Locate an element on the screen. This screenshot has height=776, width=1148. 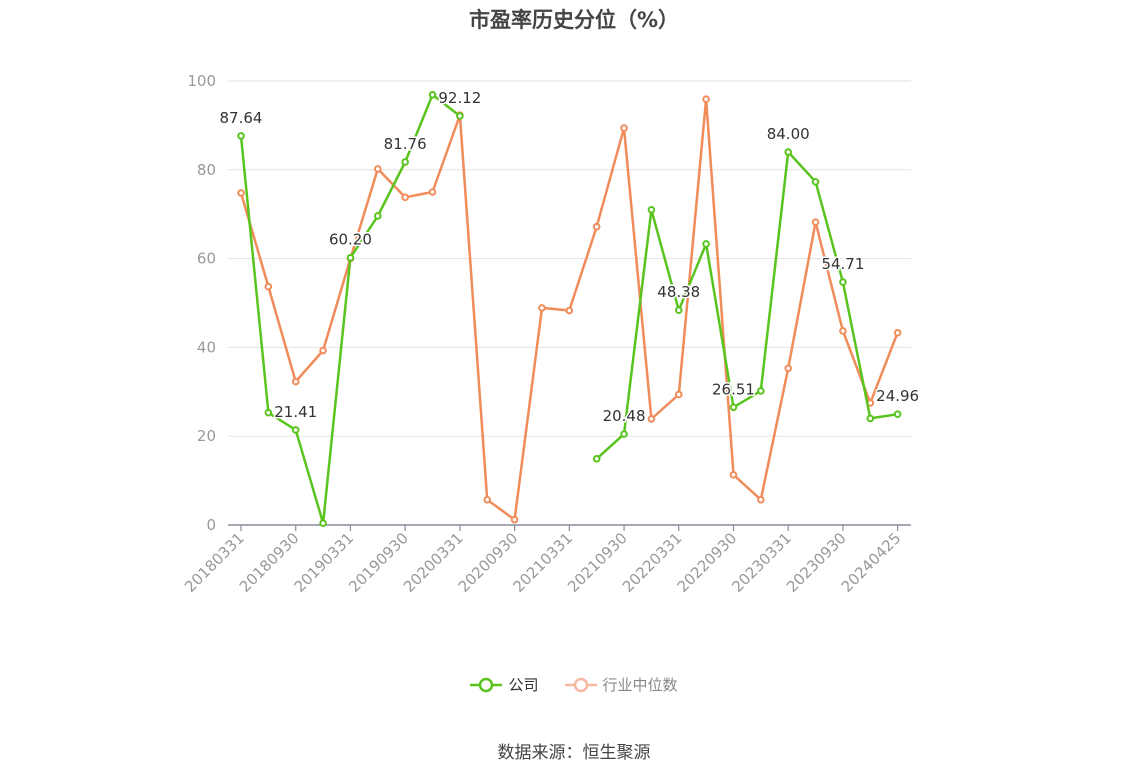
chart-title: 市盈率历史分位（%） is located at coordinates (574, 20).